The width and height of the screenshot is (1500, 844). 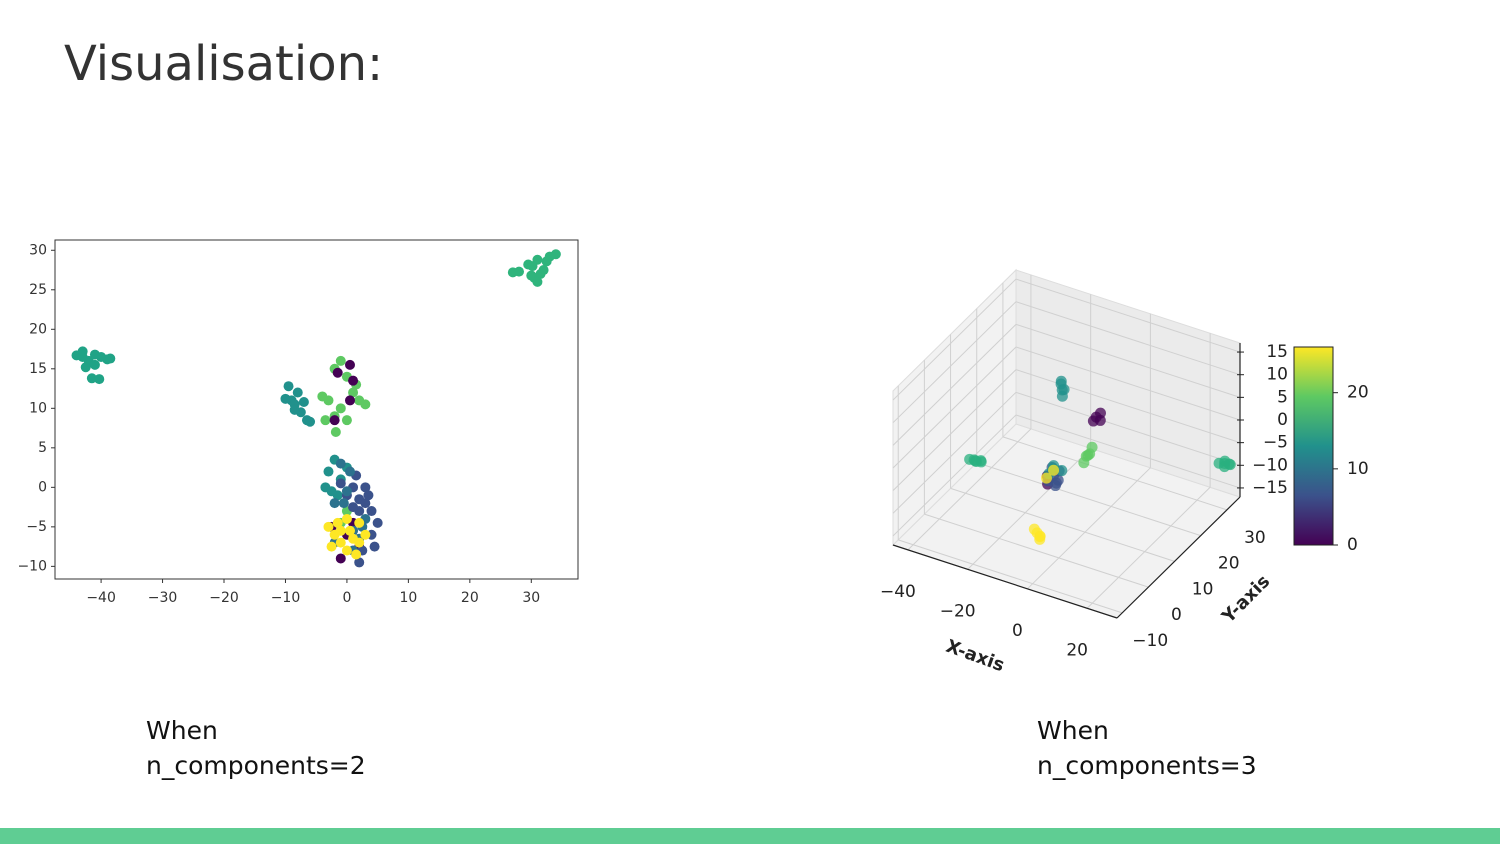 What do you see at coordinates (1147, 765) in the screenshot?
I see `caption-line: n_components=3` at bounding box center [1147, 765].